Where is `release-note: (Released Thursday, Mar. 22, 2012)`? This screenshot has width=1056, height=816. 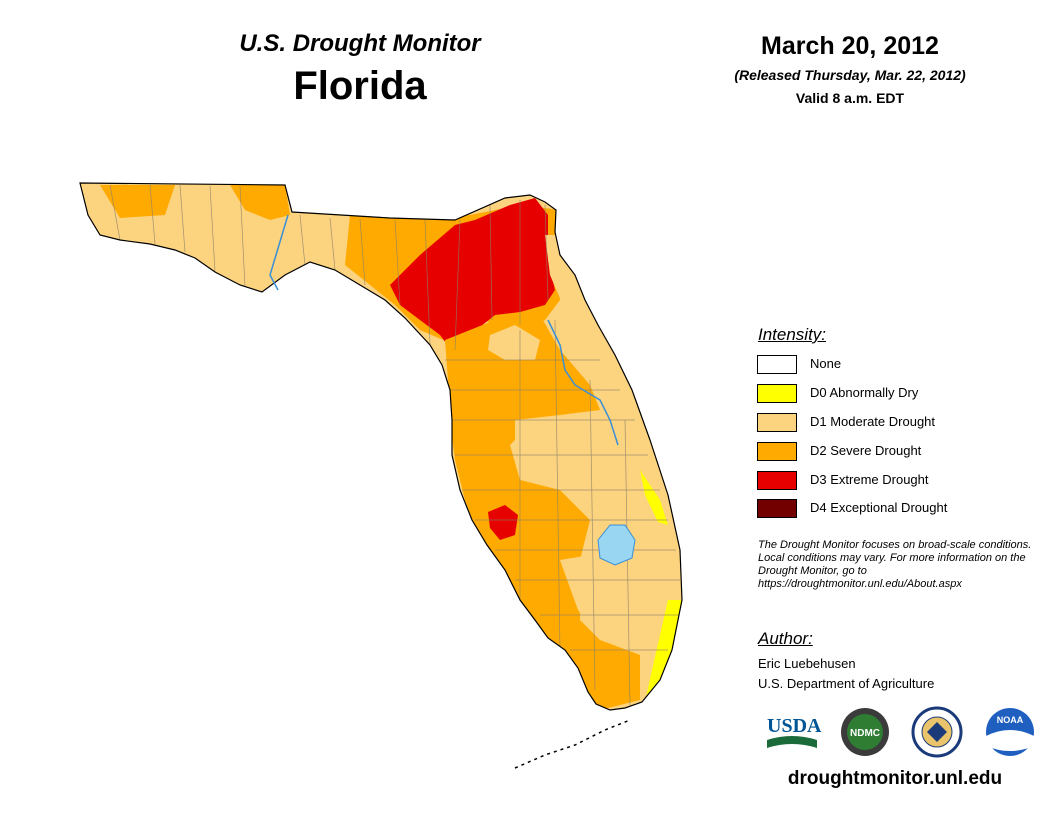 release-note: (Released Thursday, Mar. 22, 2012) is located at coordinates (850, 75).